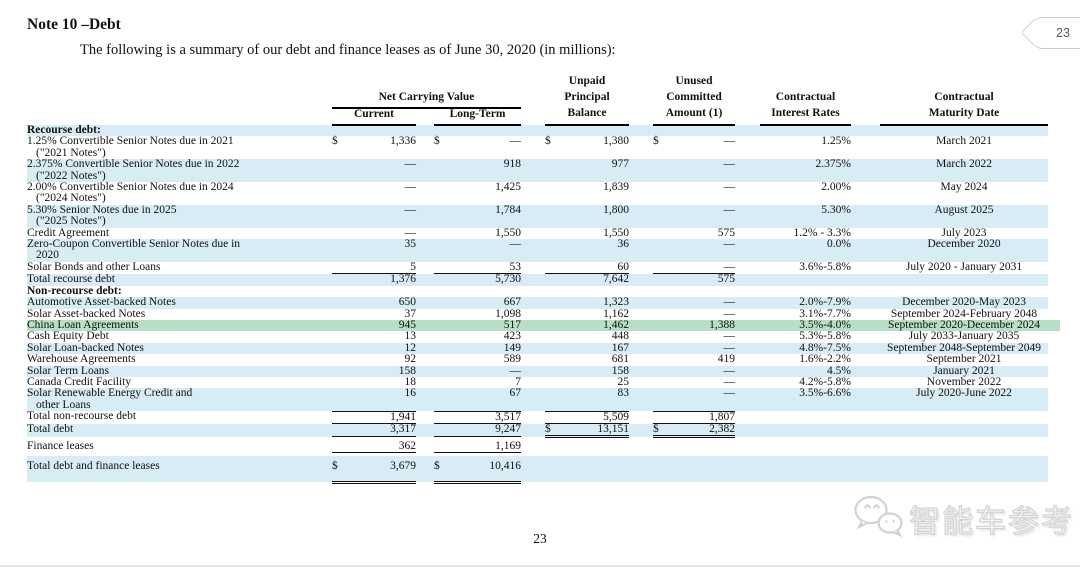 This screenshot has width=1080, height=578. Describe the element at coordinates (179, 371) in the screenshot. I see `row-label: Solar Term Loans` at that location.